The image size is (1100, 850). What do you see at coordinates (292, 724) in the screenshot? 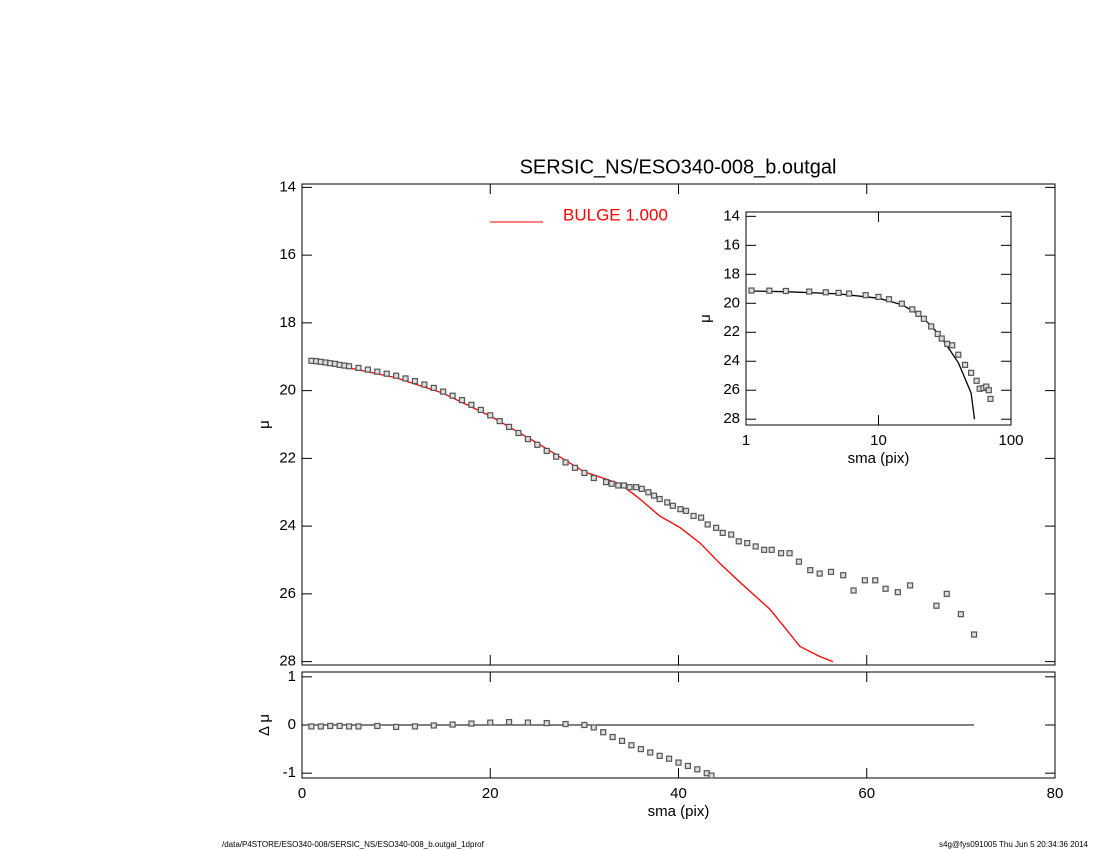
I see `y-tick-label: 0` at bounding box center [292, 724].